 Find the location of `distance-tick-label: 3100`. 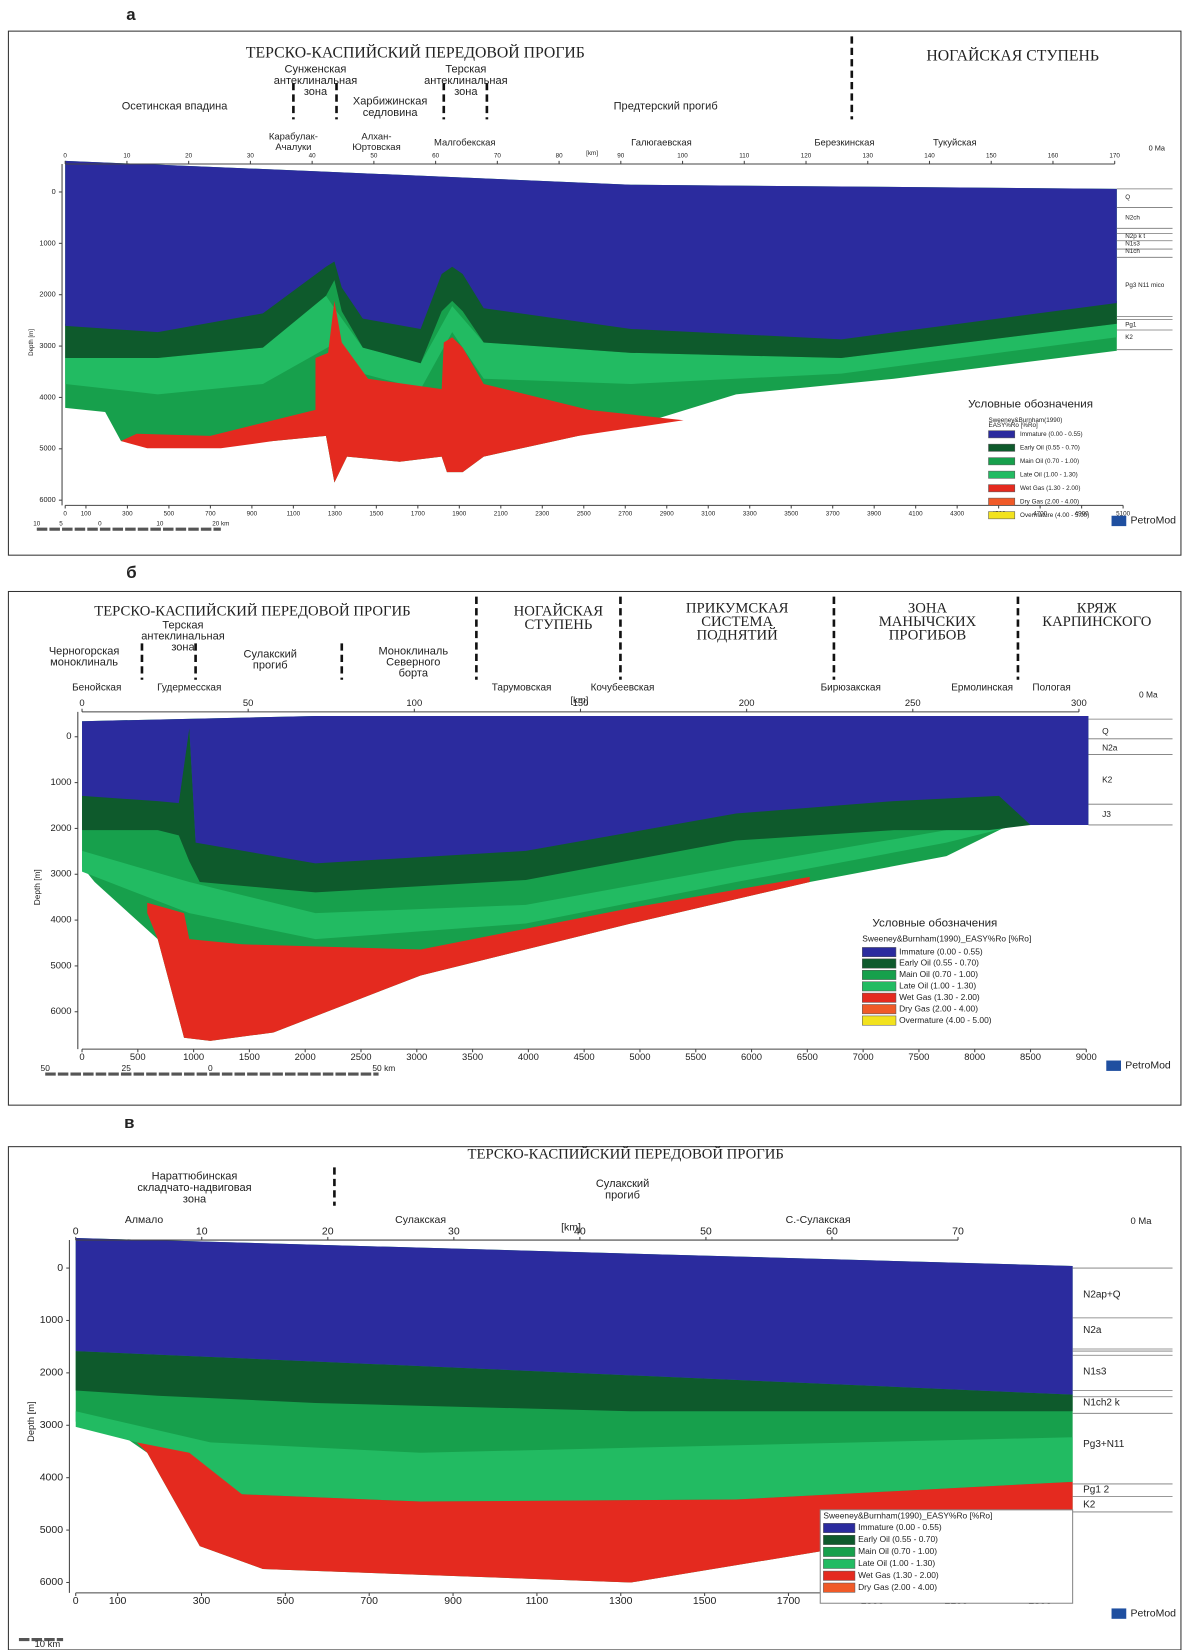

distance-tick-label: 3100 is located at coordinates (708, 513).